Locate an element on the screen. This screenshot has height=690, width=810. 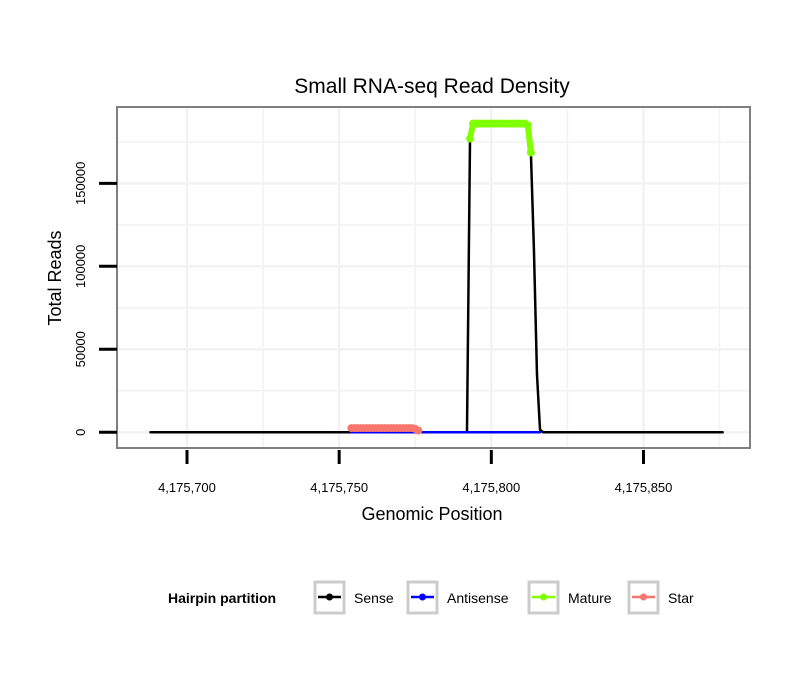
legend-label-star: Star is located at coordinates (681, 598).